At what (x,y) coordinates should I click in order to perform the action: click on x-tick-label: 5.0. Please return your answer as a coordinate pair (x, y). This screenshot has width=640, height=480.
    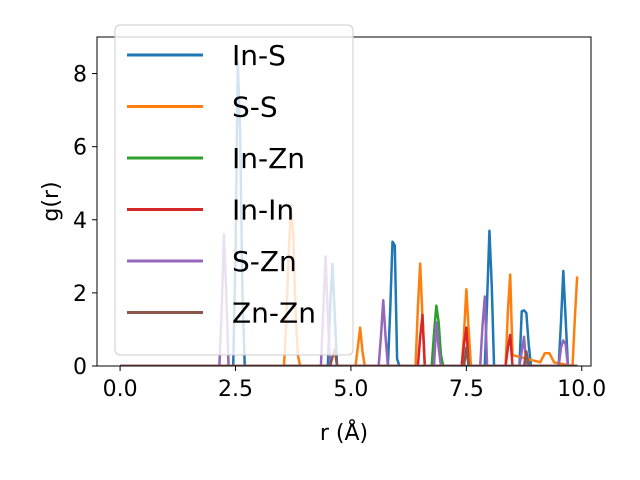
    Looking at the image, I should click on (350, 389).